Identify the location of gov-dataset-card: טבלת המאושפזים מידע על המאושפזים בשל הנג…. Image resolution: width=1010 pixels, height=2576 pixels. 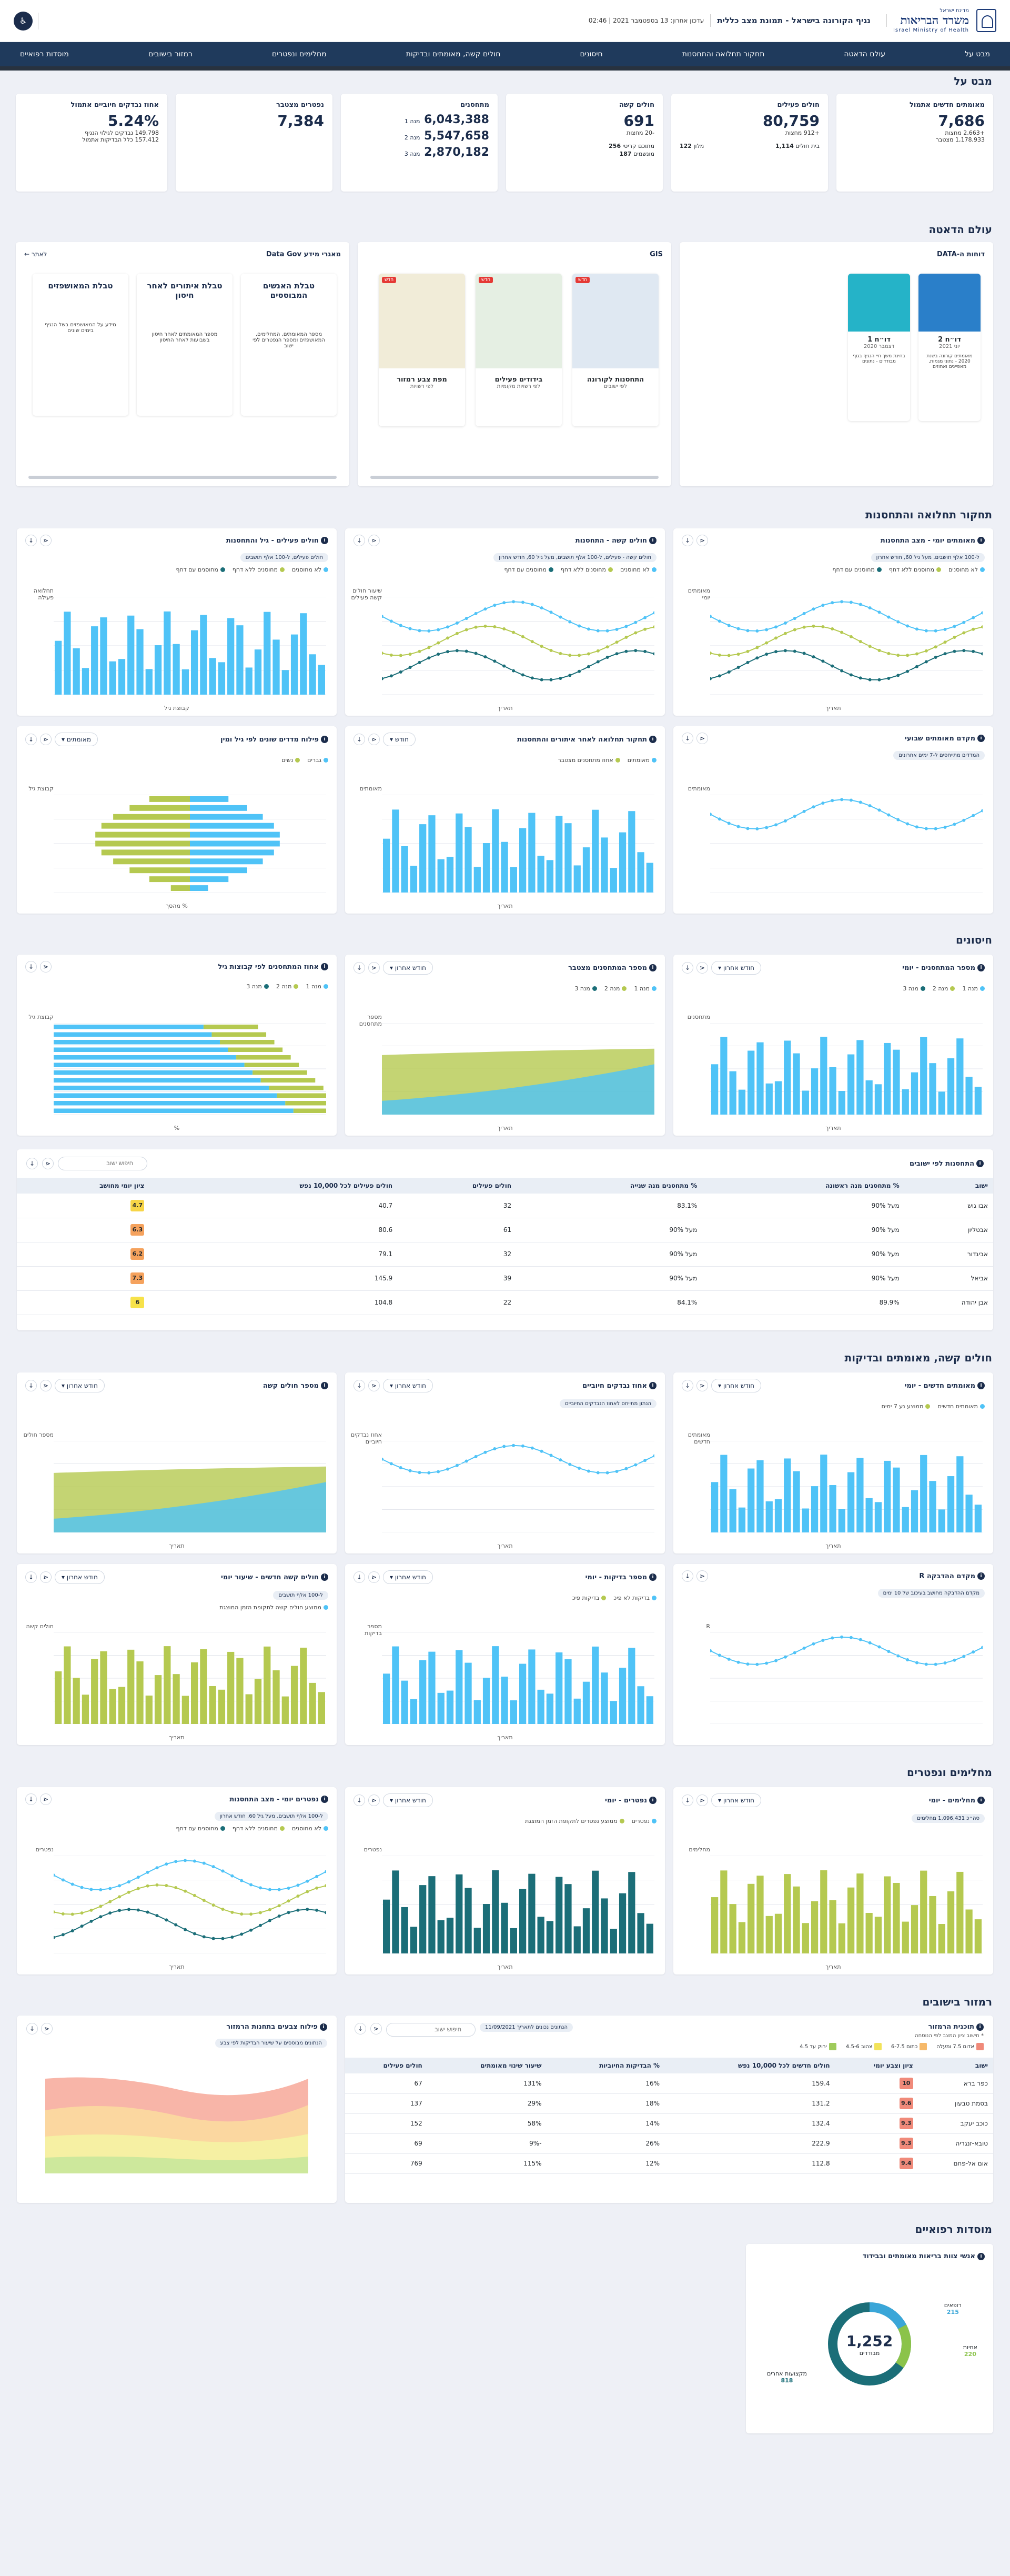
(80, 345).